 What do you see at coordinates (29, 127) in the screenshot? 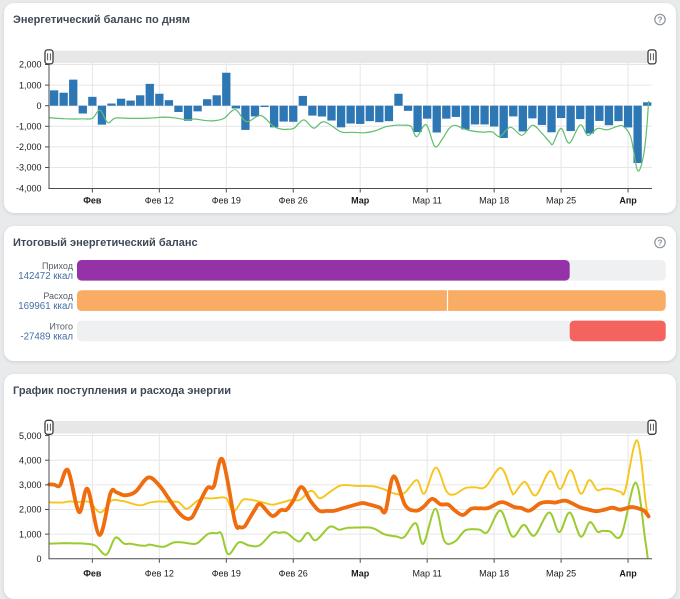
I see `svg-text: -1,000` at bounding box center [29, 127].